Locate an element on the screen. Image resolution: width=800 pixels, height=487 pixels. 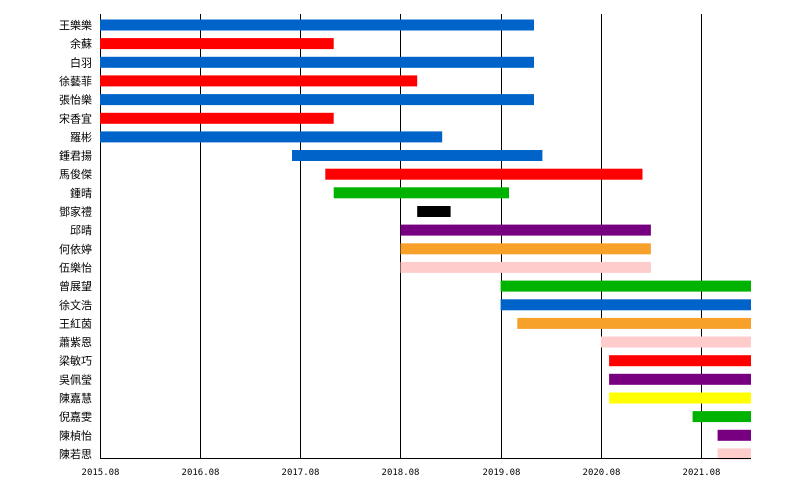
row-label: 蕭紫恩 is located at coordinates (75, 342).